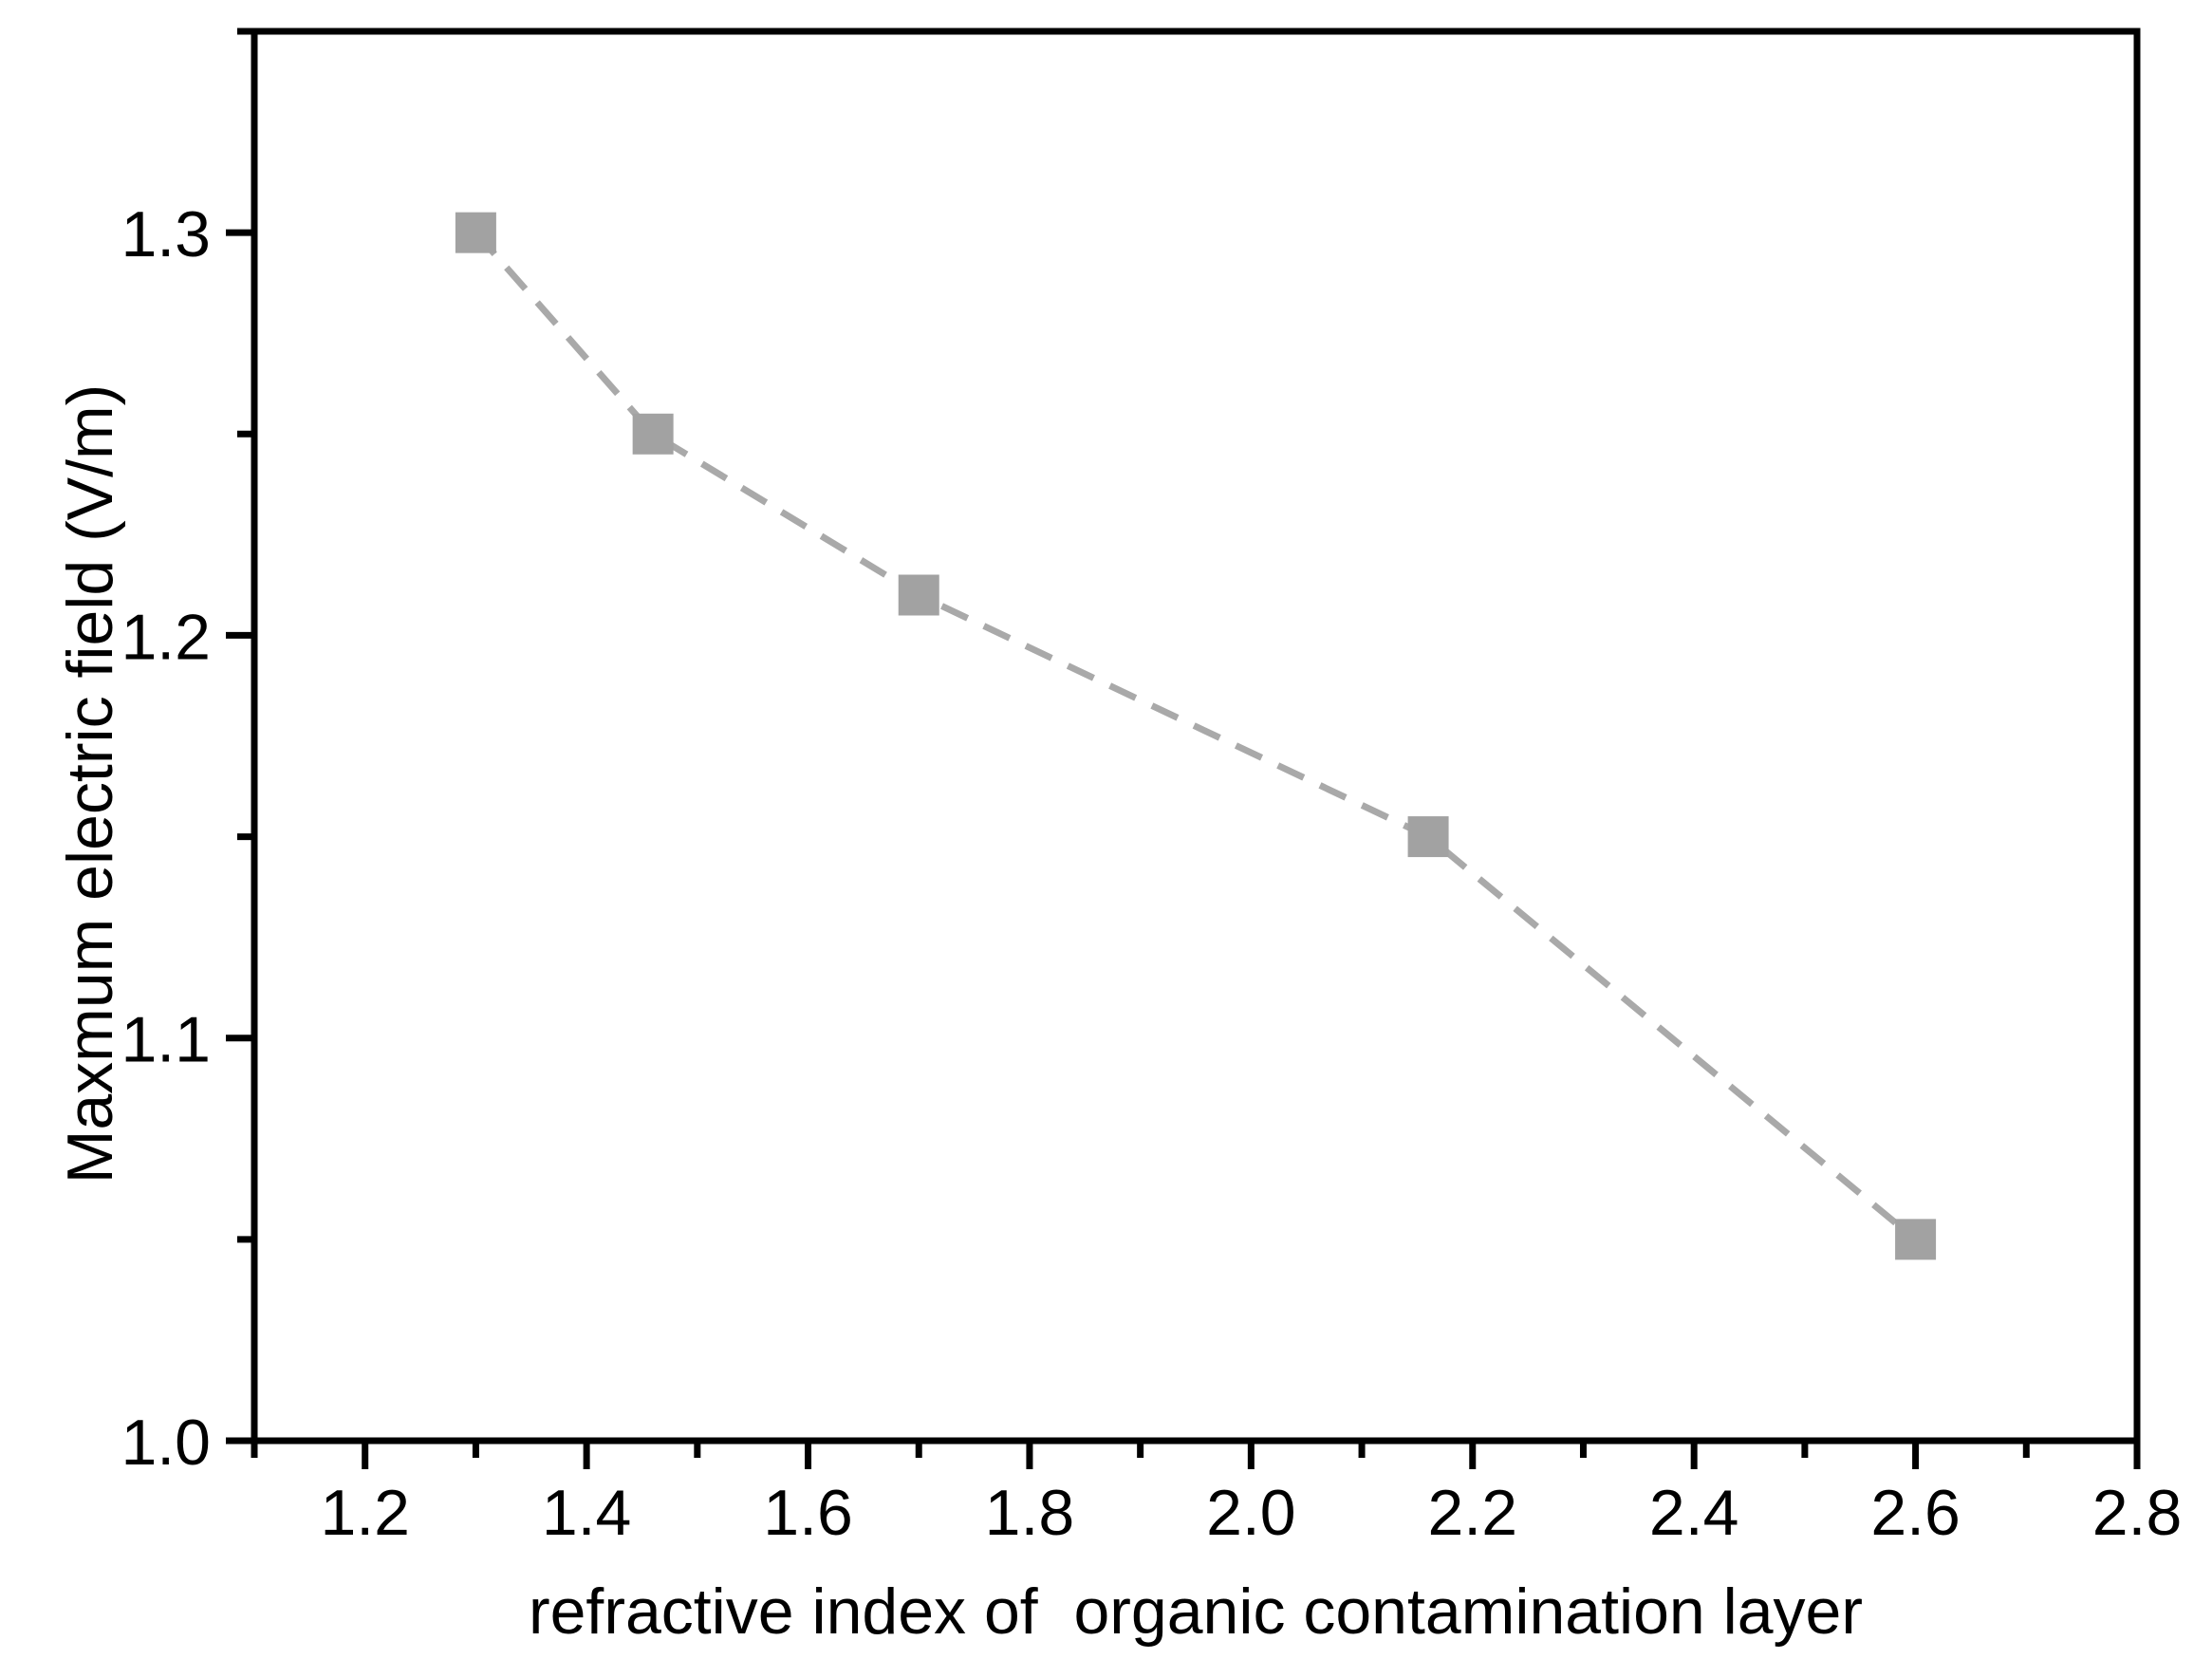  What do you see at coordinates (166, 637) in the screenshot?
I see `y-axis-tick-label: 1.2` at bounding box center [166, 637].